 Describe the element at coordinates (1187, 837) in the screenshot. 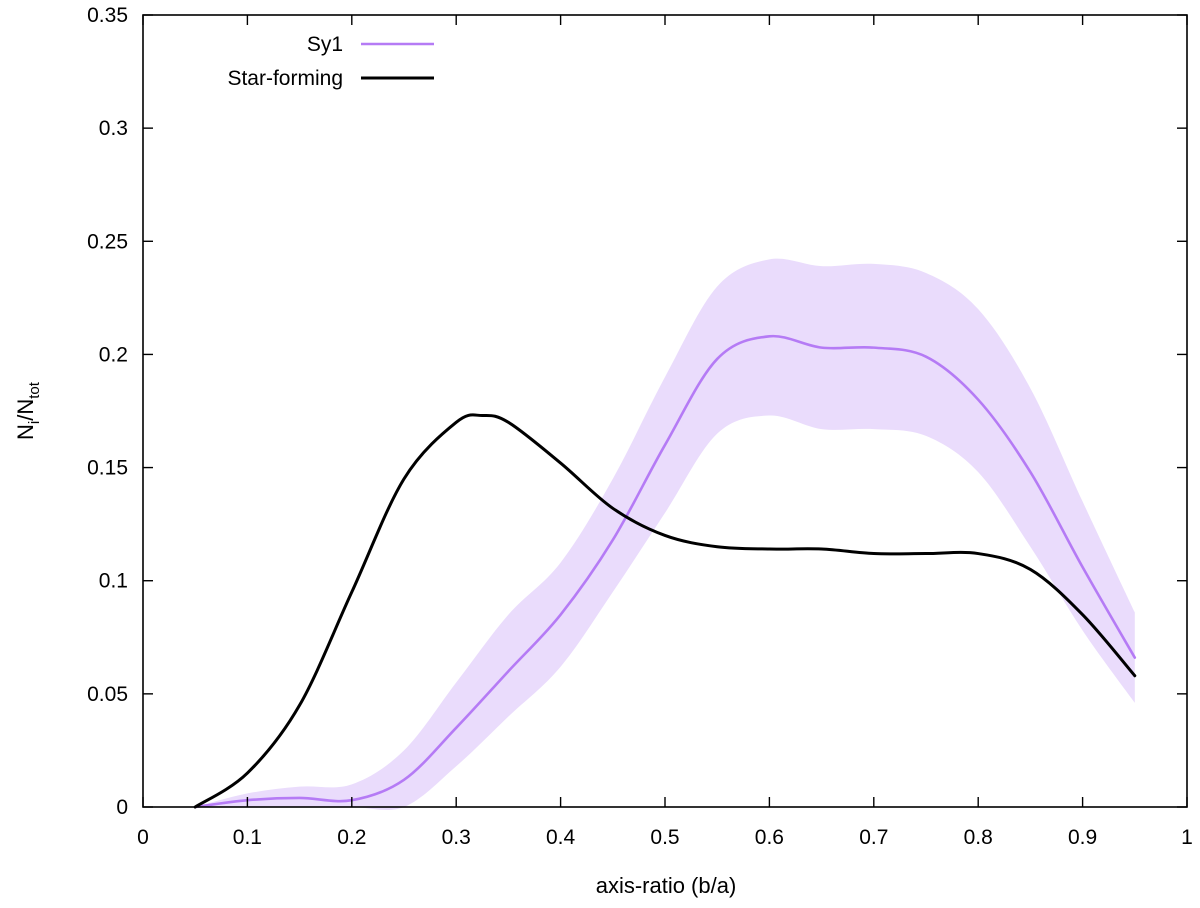

I see `x-tick-label: 1` at that location.